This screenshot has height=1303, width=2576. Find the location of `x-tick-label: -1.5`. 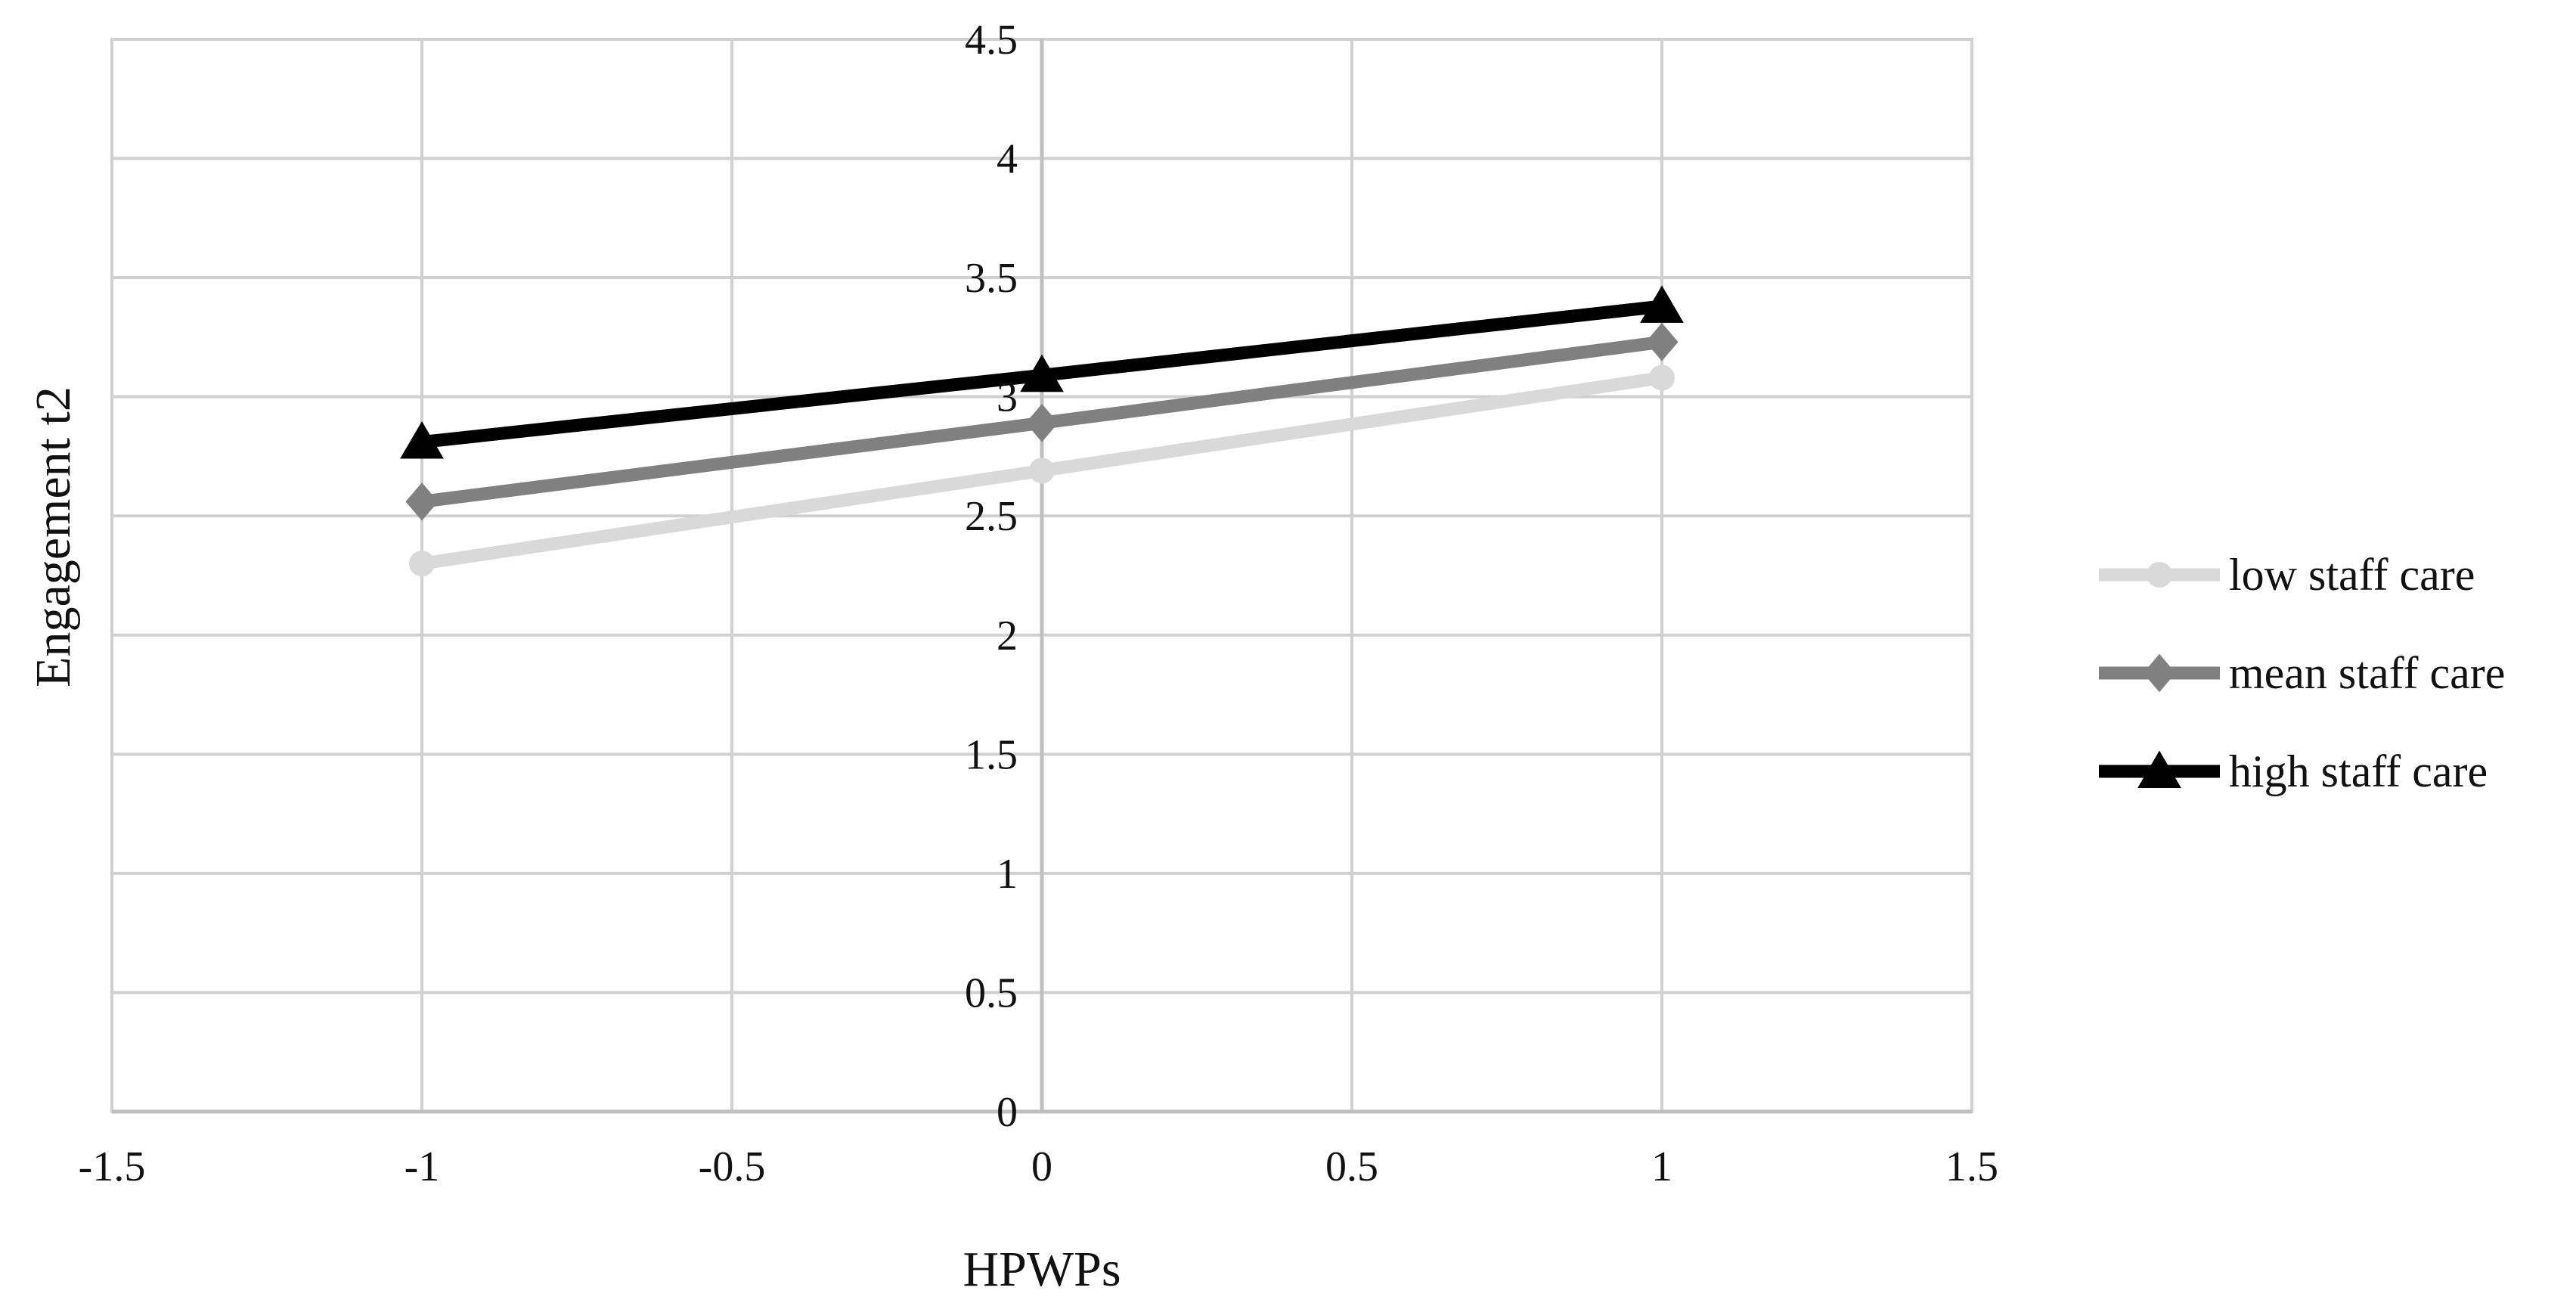

x-tick-label: -1.5 is located at coordinates (112, 1167).